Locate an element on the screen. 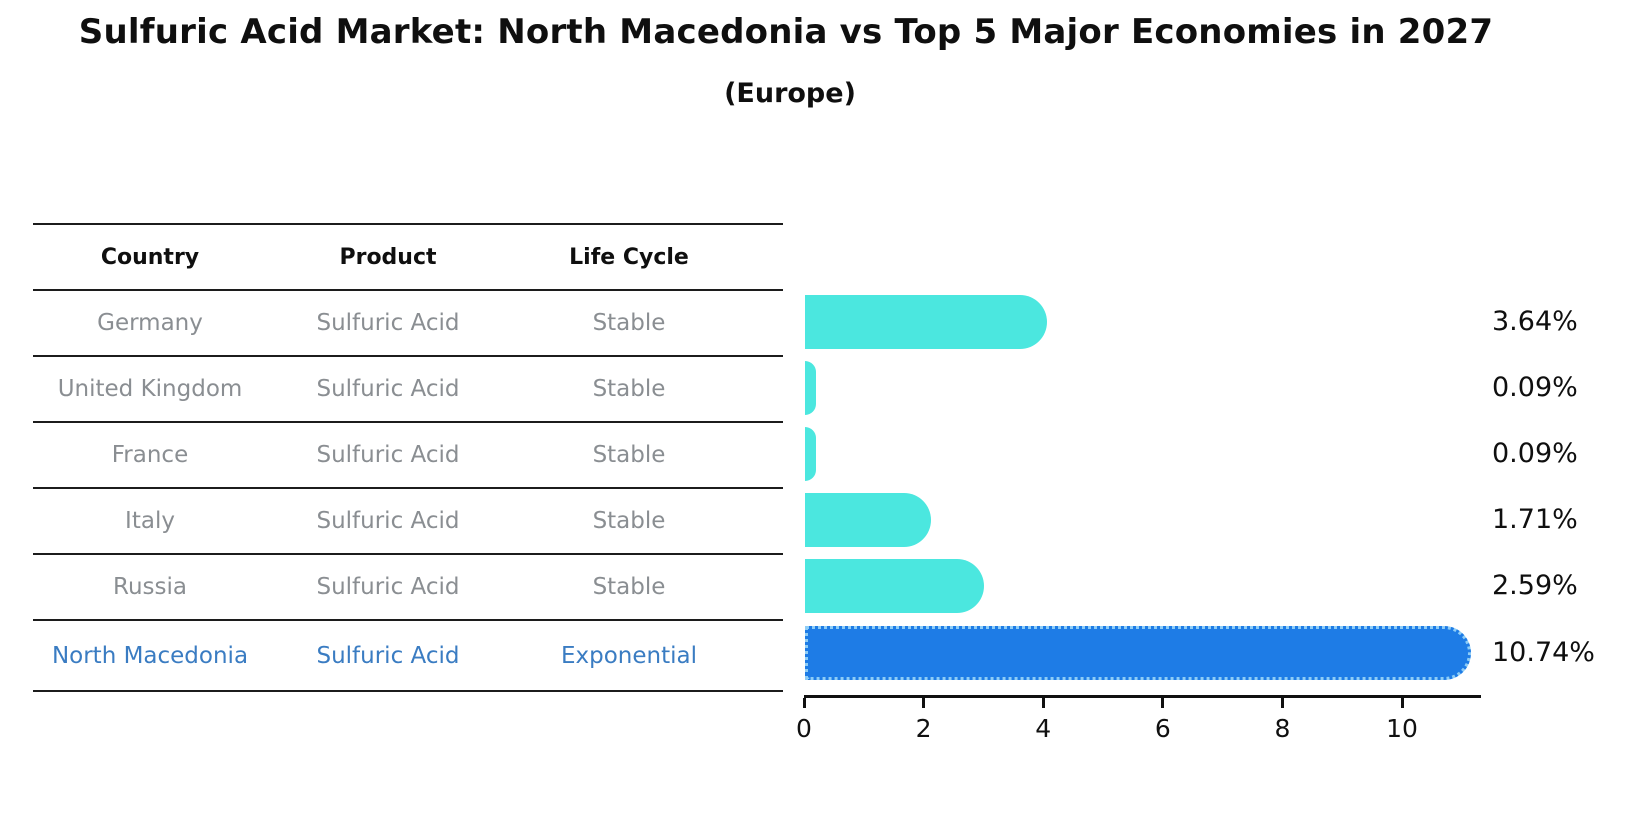 This screenshot has height=823, width=1639. chart-subtitle: (Europe) is located at coordinates (790, 93).